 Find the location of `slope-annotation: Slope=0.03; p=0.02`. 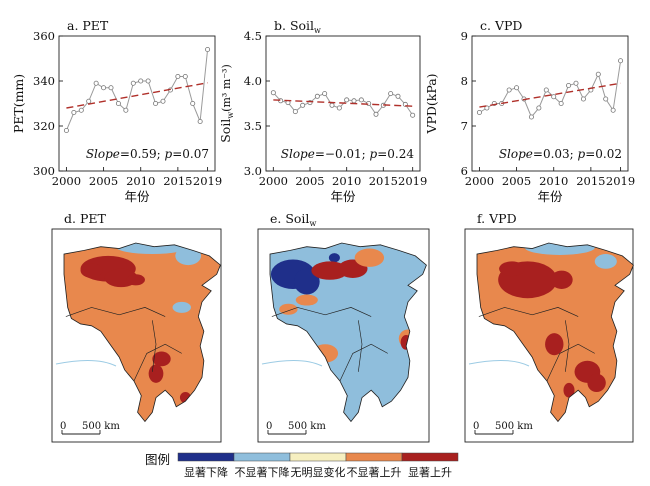

slope-annotation: Slope=0.03; p=0.02 is located at coordinates (560, 154).